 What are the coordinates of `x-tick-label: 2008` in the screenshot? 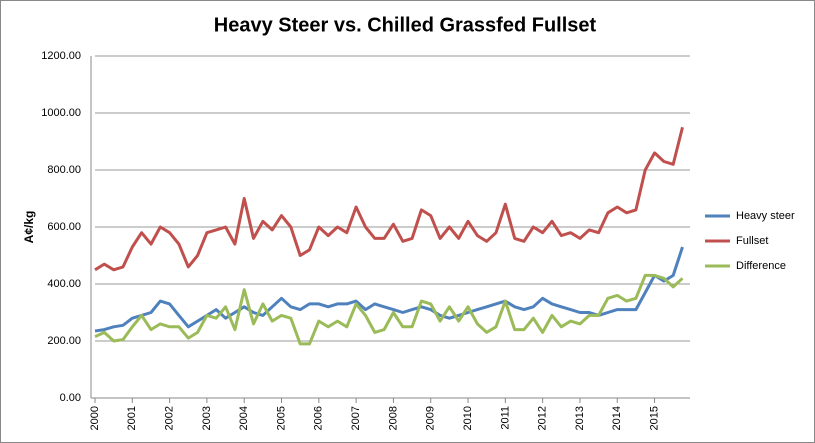 It's located at (393, 418).